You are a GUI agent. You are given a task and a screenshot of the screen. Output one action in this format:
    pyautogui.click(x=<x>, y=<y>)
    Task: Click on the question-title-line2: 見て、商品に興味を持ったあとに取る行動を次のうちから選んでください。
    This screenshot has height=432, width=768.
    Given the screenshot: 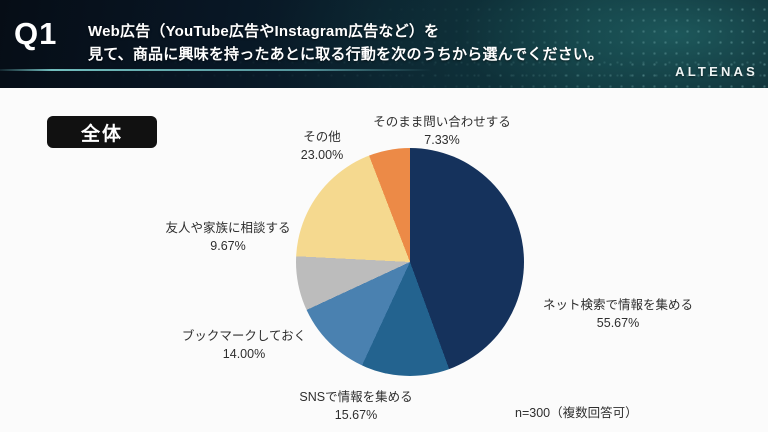 What is the action you would take?
    pyautogui.click(x=346, y=55)
    